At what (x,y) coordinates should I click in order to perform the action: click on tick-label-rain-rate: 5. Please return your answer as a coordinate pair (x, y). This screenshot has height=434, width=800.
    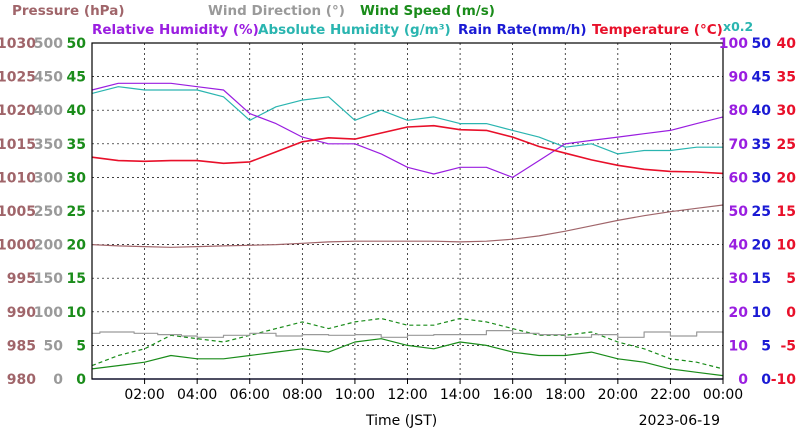
    Looking at the image, I should click on (766, 346).